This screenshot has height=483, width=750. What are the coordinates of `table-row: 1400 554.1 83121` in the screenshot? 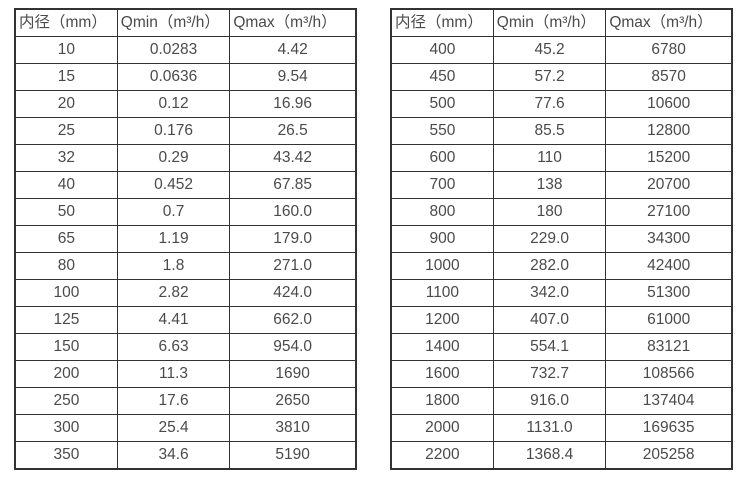 It's located at (561, 347).